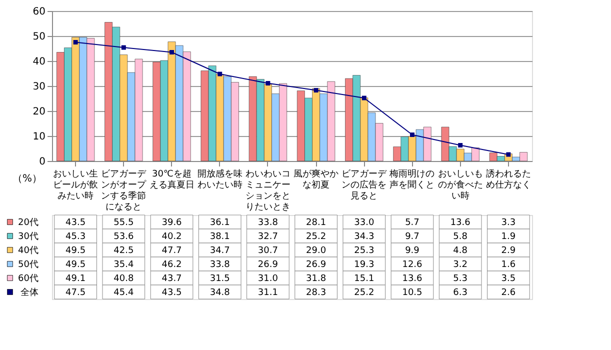 The image size is (611, 350). What do you see at coordinates (411, 179) in the screenshot?
I see `x-tick-label: 梅雨明けの声を聞くと` at bounding box center [411, 179].